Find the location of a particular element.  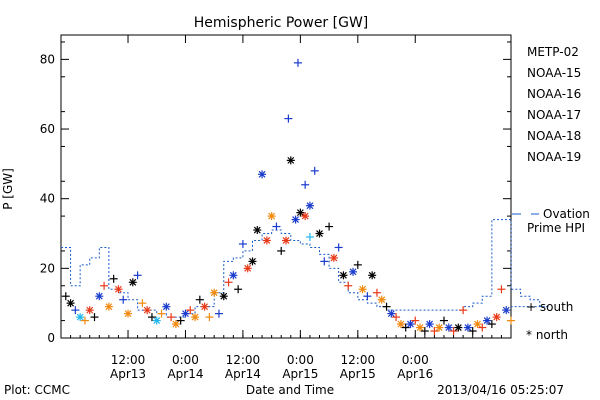

footer-timestamp: 2013/04/16 05:25:07 is located at coordinates (500, 390).